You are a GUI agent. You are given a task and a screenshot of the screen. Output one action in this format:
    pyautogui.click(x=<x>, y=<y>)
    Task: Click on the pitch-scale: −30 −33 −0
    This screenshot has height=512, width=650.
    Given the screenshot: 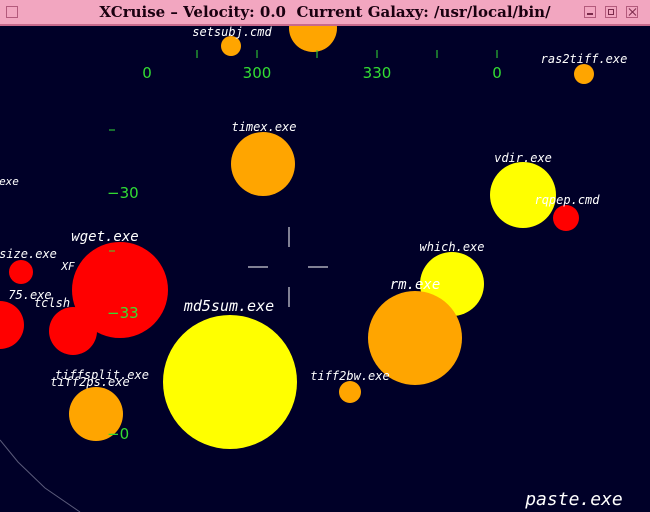 What is the action you would take?
    pyautogui.click(x=123, y=286)
    